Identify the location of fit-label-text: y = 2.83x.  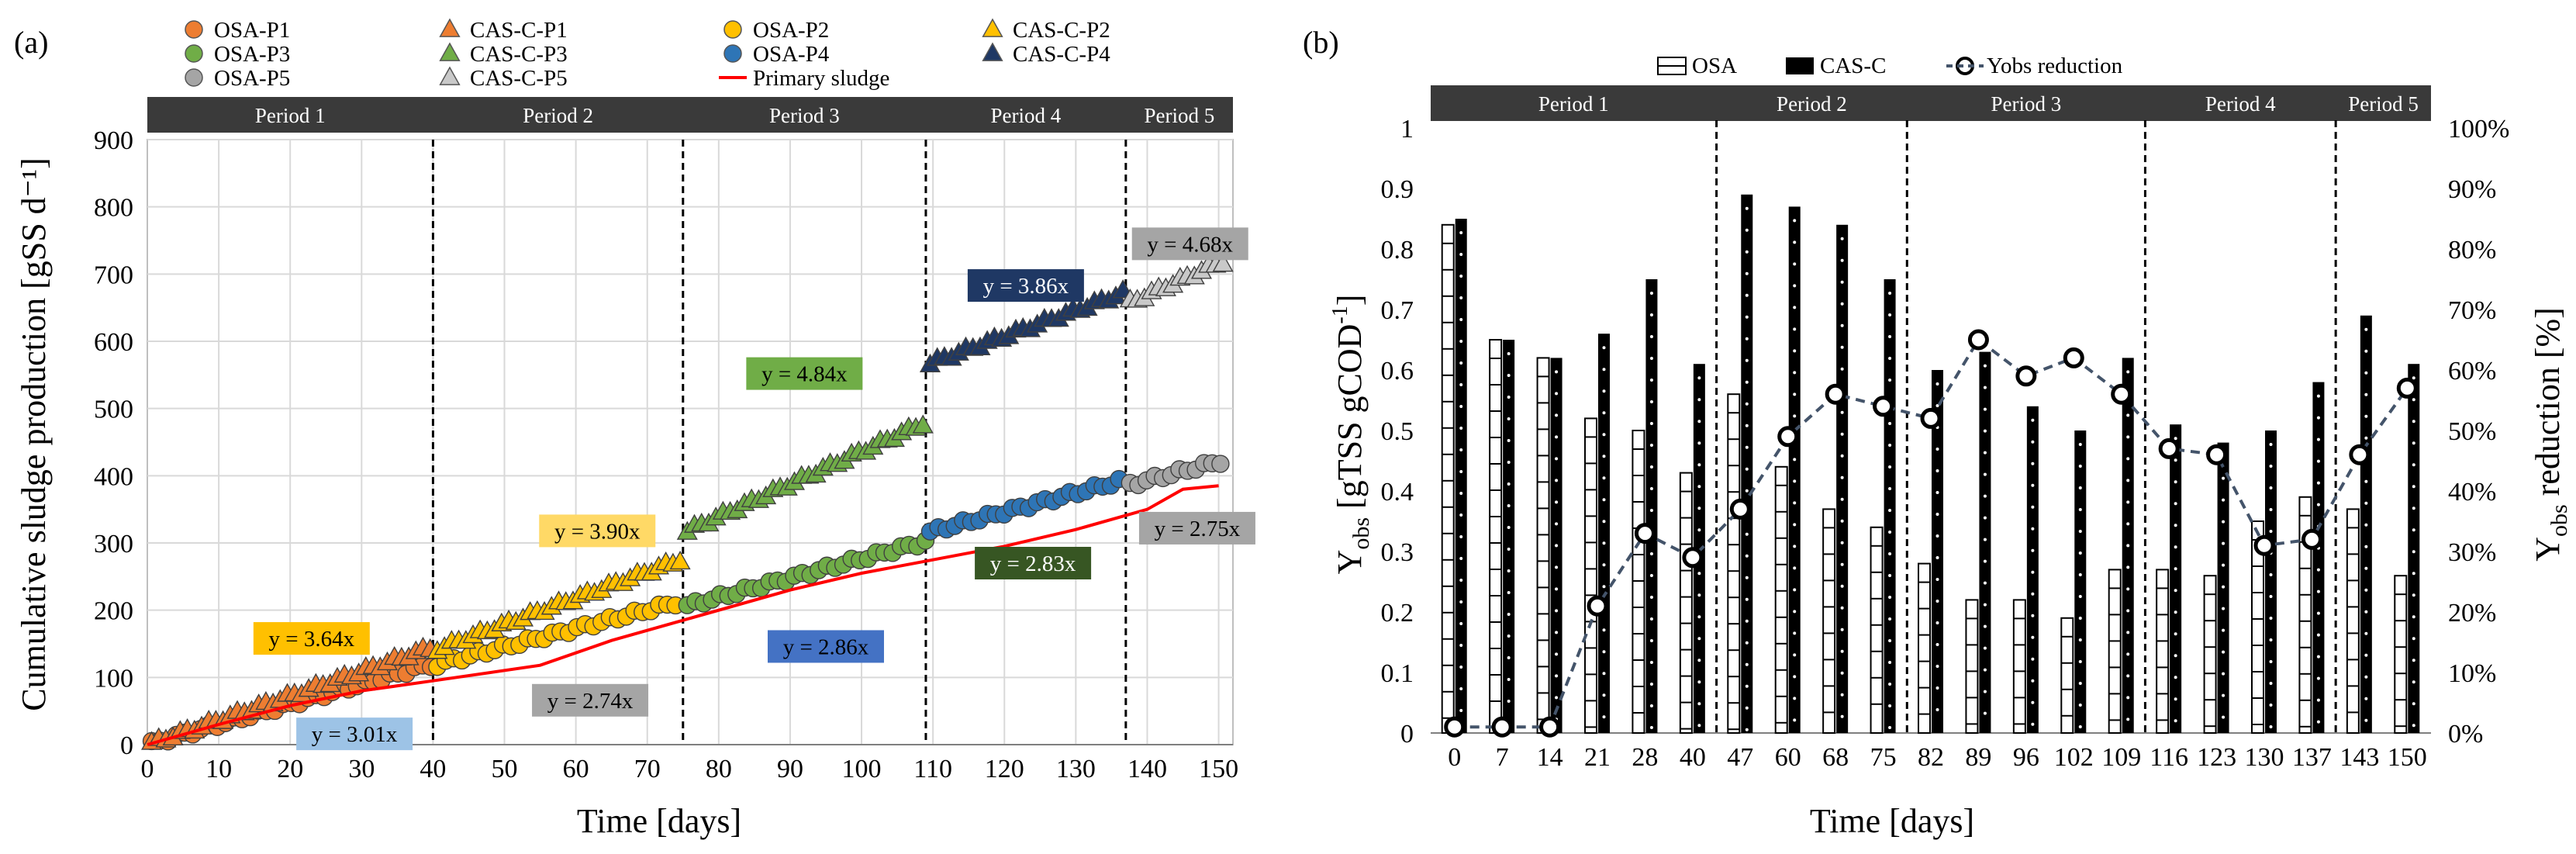
(1033, 563).